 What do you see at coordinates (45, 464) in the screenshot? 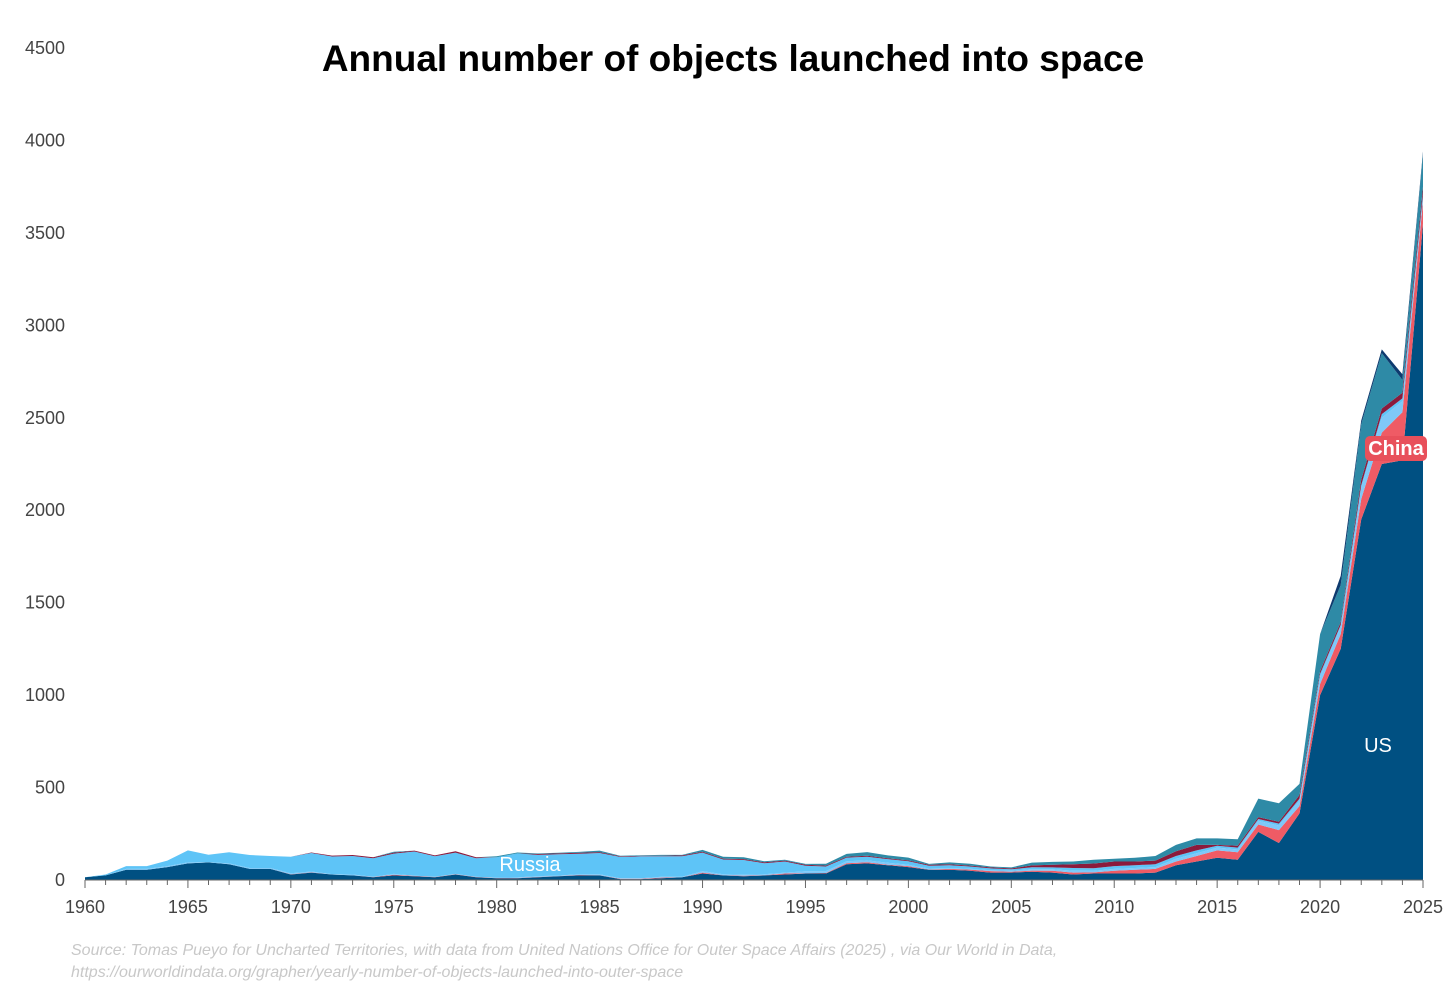
I see `y-tick-labels: 0 500 1000 1500 2000 2500 3000 3500 4000 4500` at bounding box center [45, 464].